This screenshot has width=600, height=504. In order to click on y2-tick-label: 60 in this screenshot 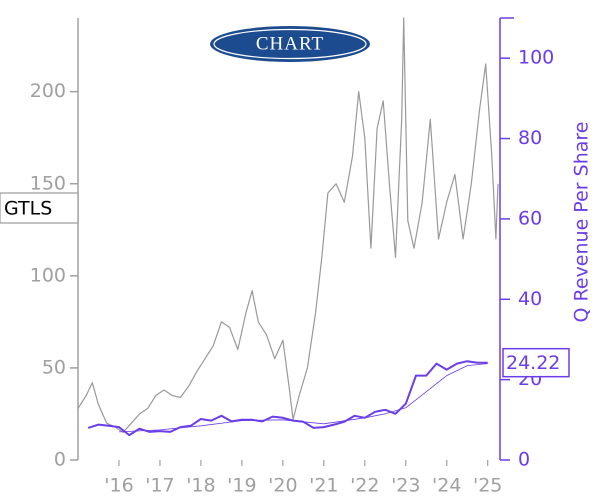, I will do `click(530, 218)`.